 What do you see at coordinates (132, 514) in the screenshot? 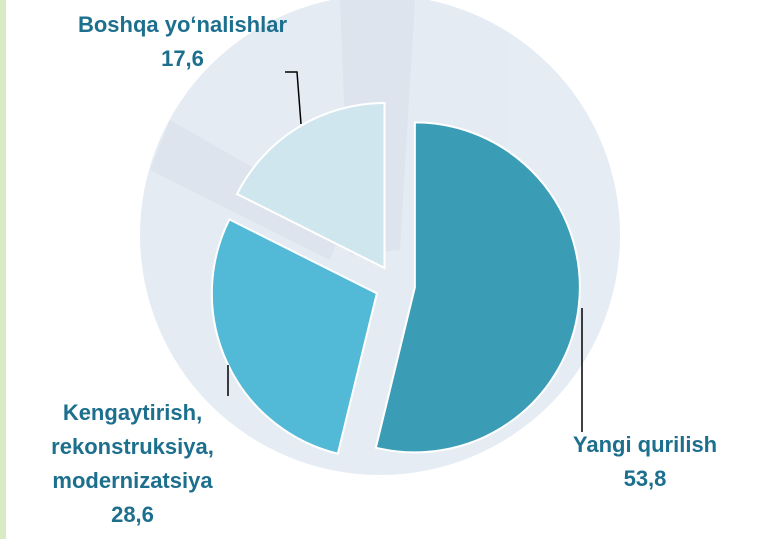
I see `value-label: 28,6` at bounding box center [132, 514].